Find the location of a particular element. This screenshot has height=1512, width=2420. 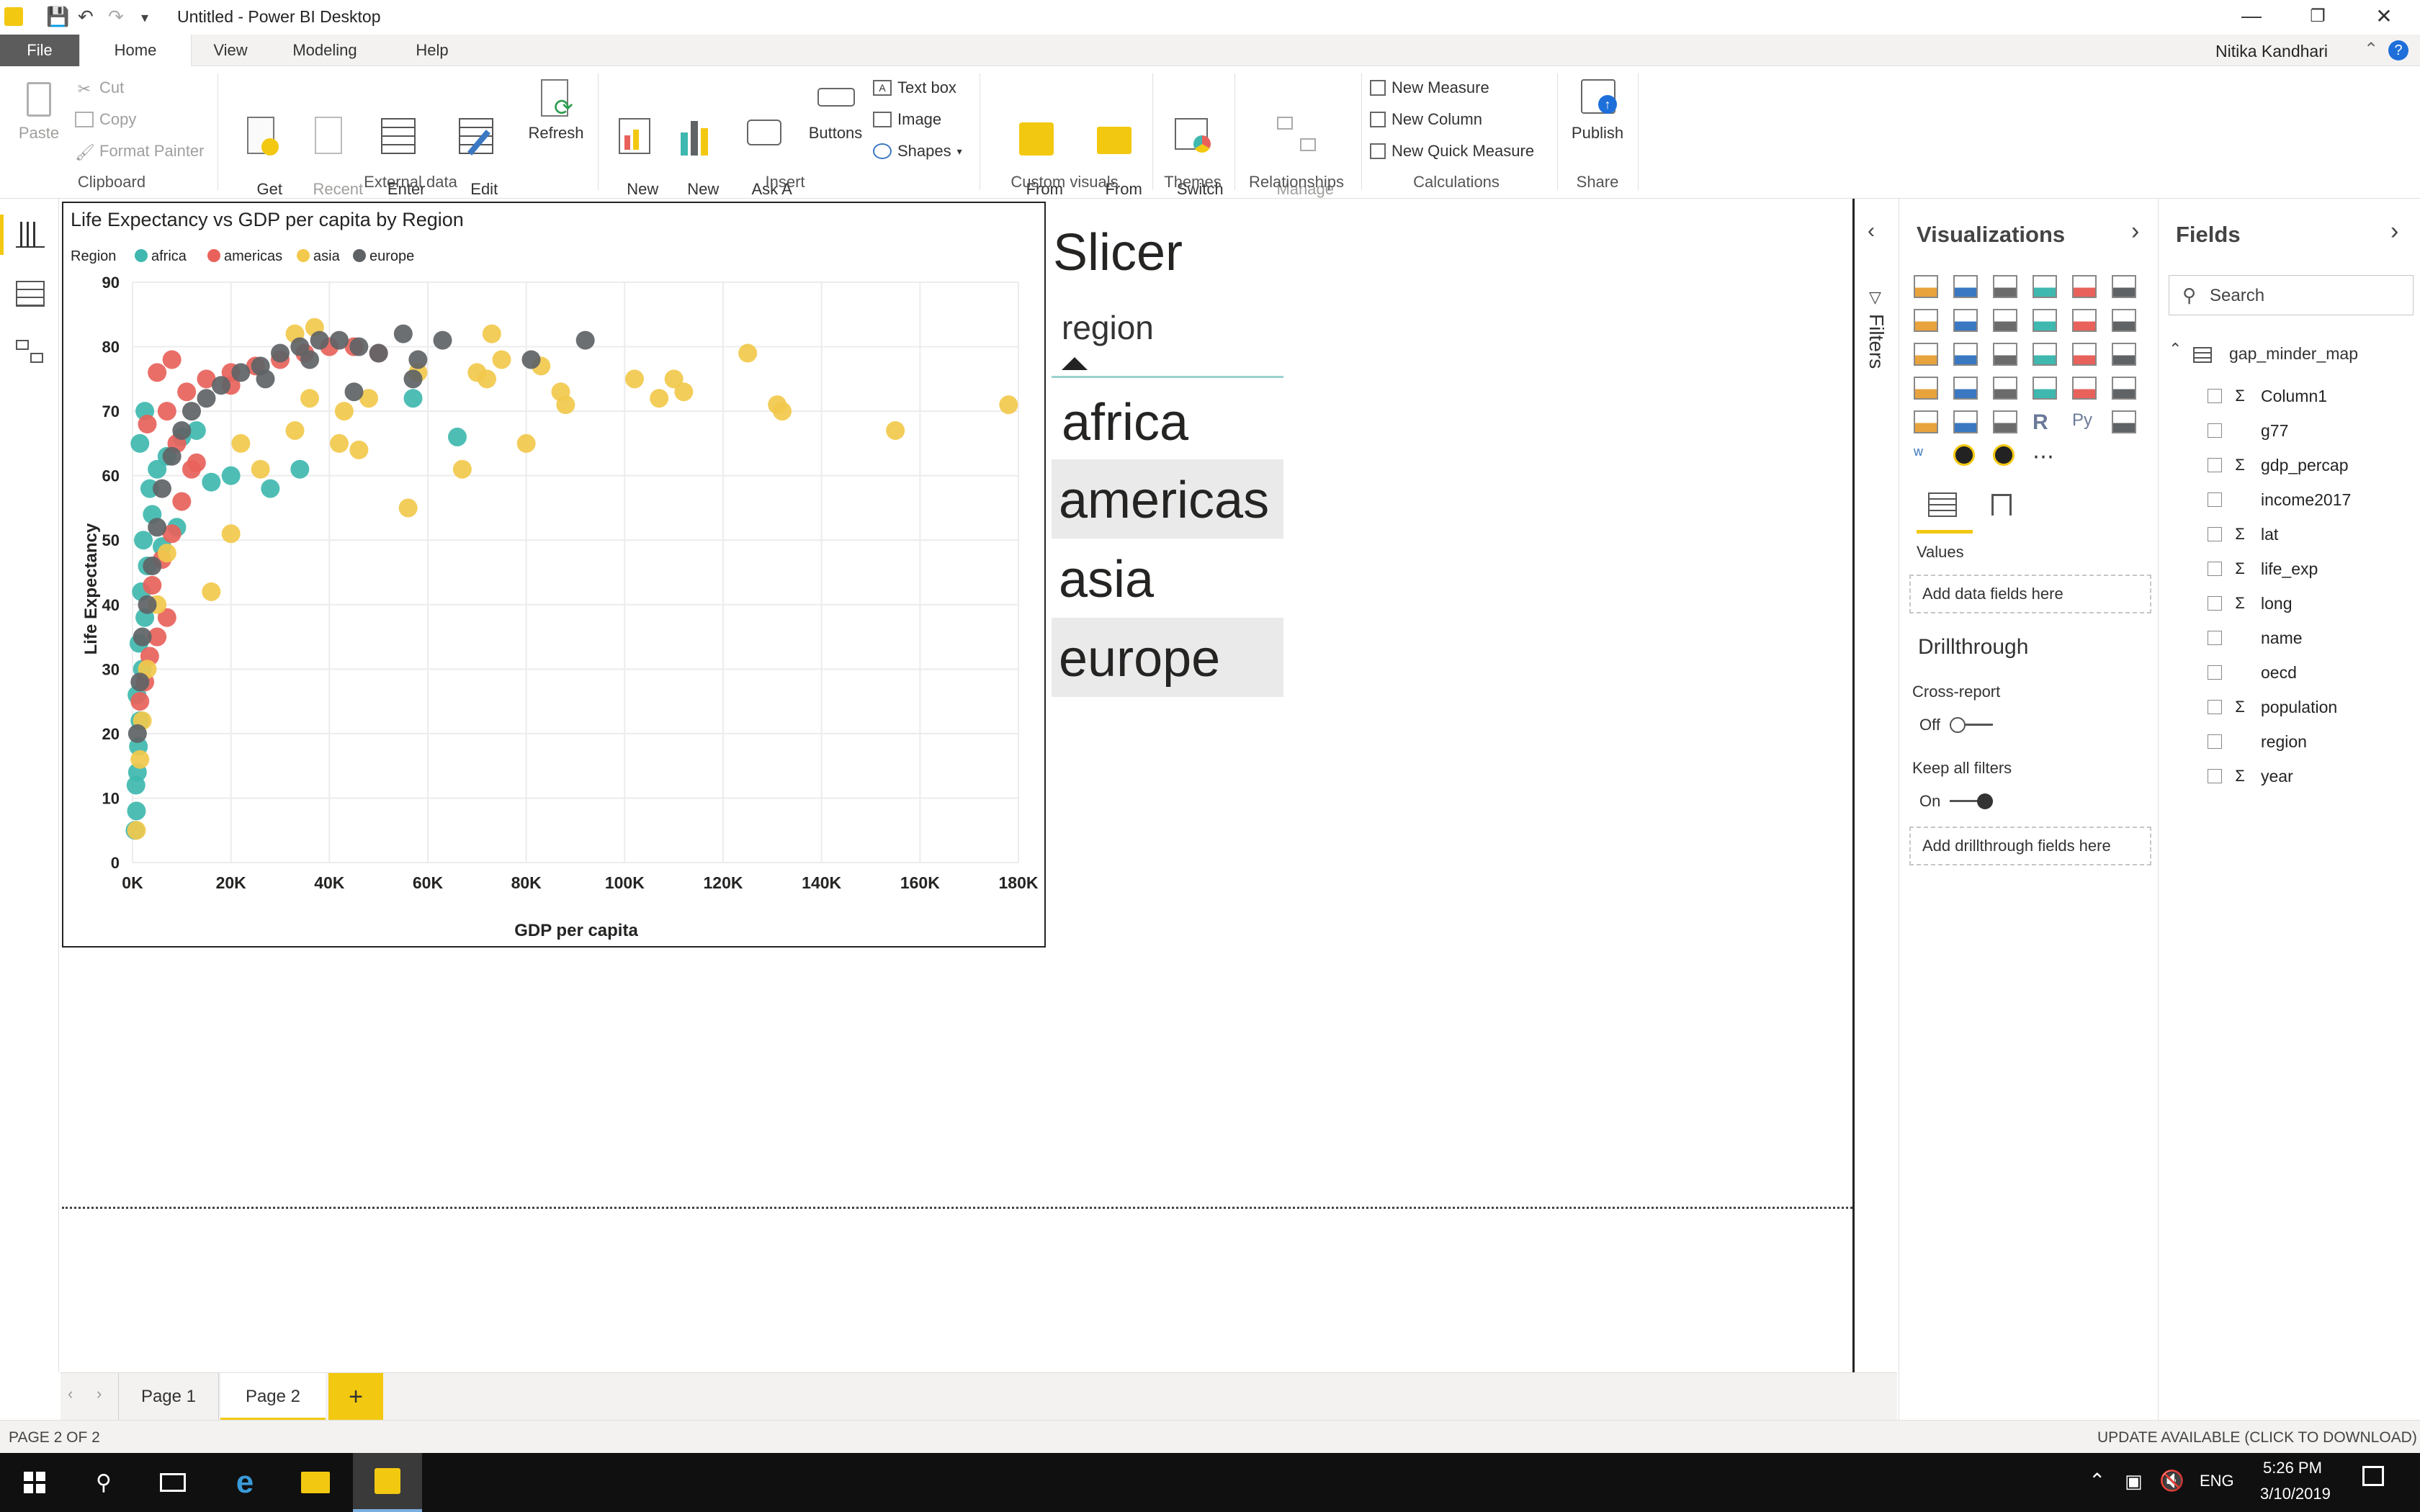

collapse-table-icon: ⌃ is located at coordinates (2175, 349).